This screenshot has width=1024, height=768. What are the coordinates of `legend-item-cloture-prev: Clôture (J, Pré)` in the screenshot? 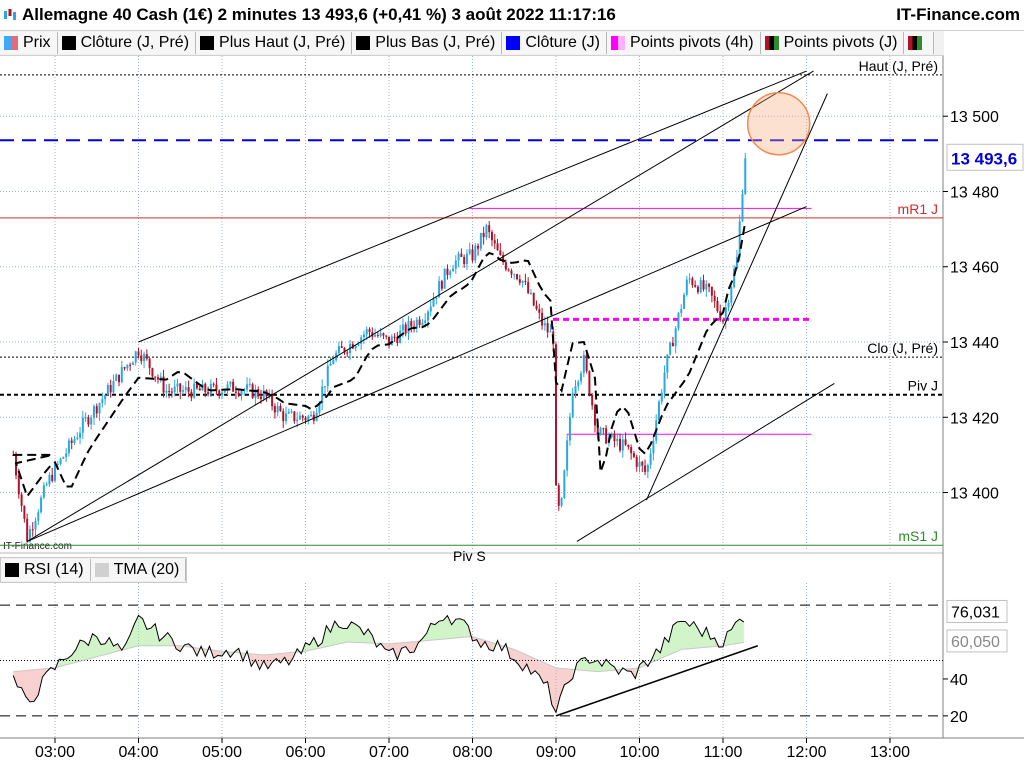 It's located at (127, 43).